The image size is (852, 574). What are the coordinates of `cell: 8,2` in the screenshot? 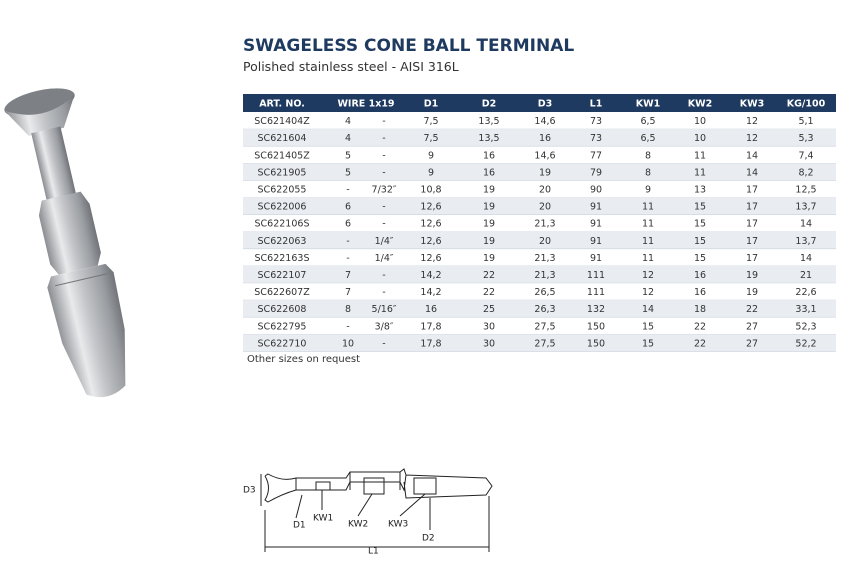 It's located at (805, 172).